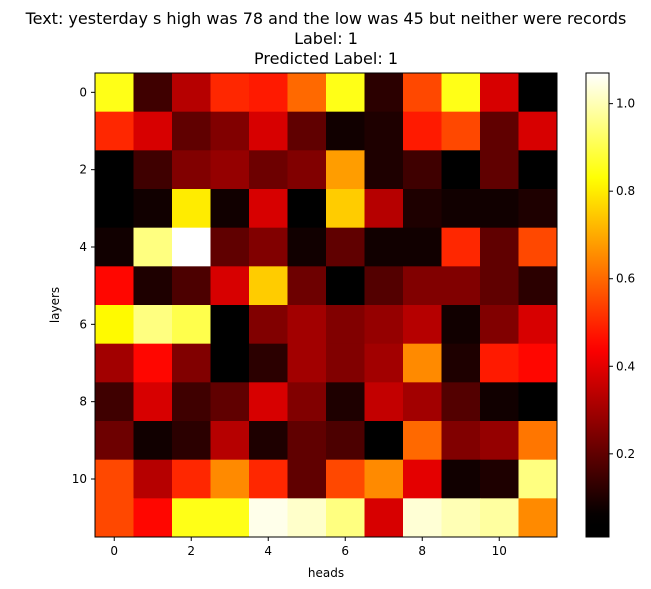 Image resolution: width=651 pixels, height=589 pixels. I want to click on y-tick-label: 10, so click(79, 479).